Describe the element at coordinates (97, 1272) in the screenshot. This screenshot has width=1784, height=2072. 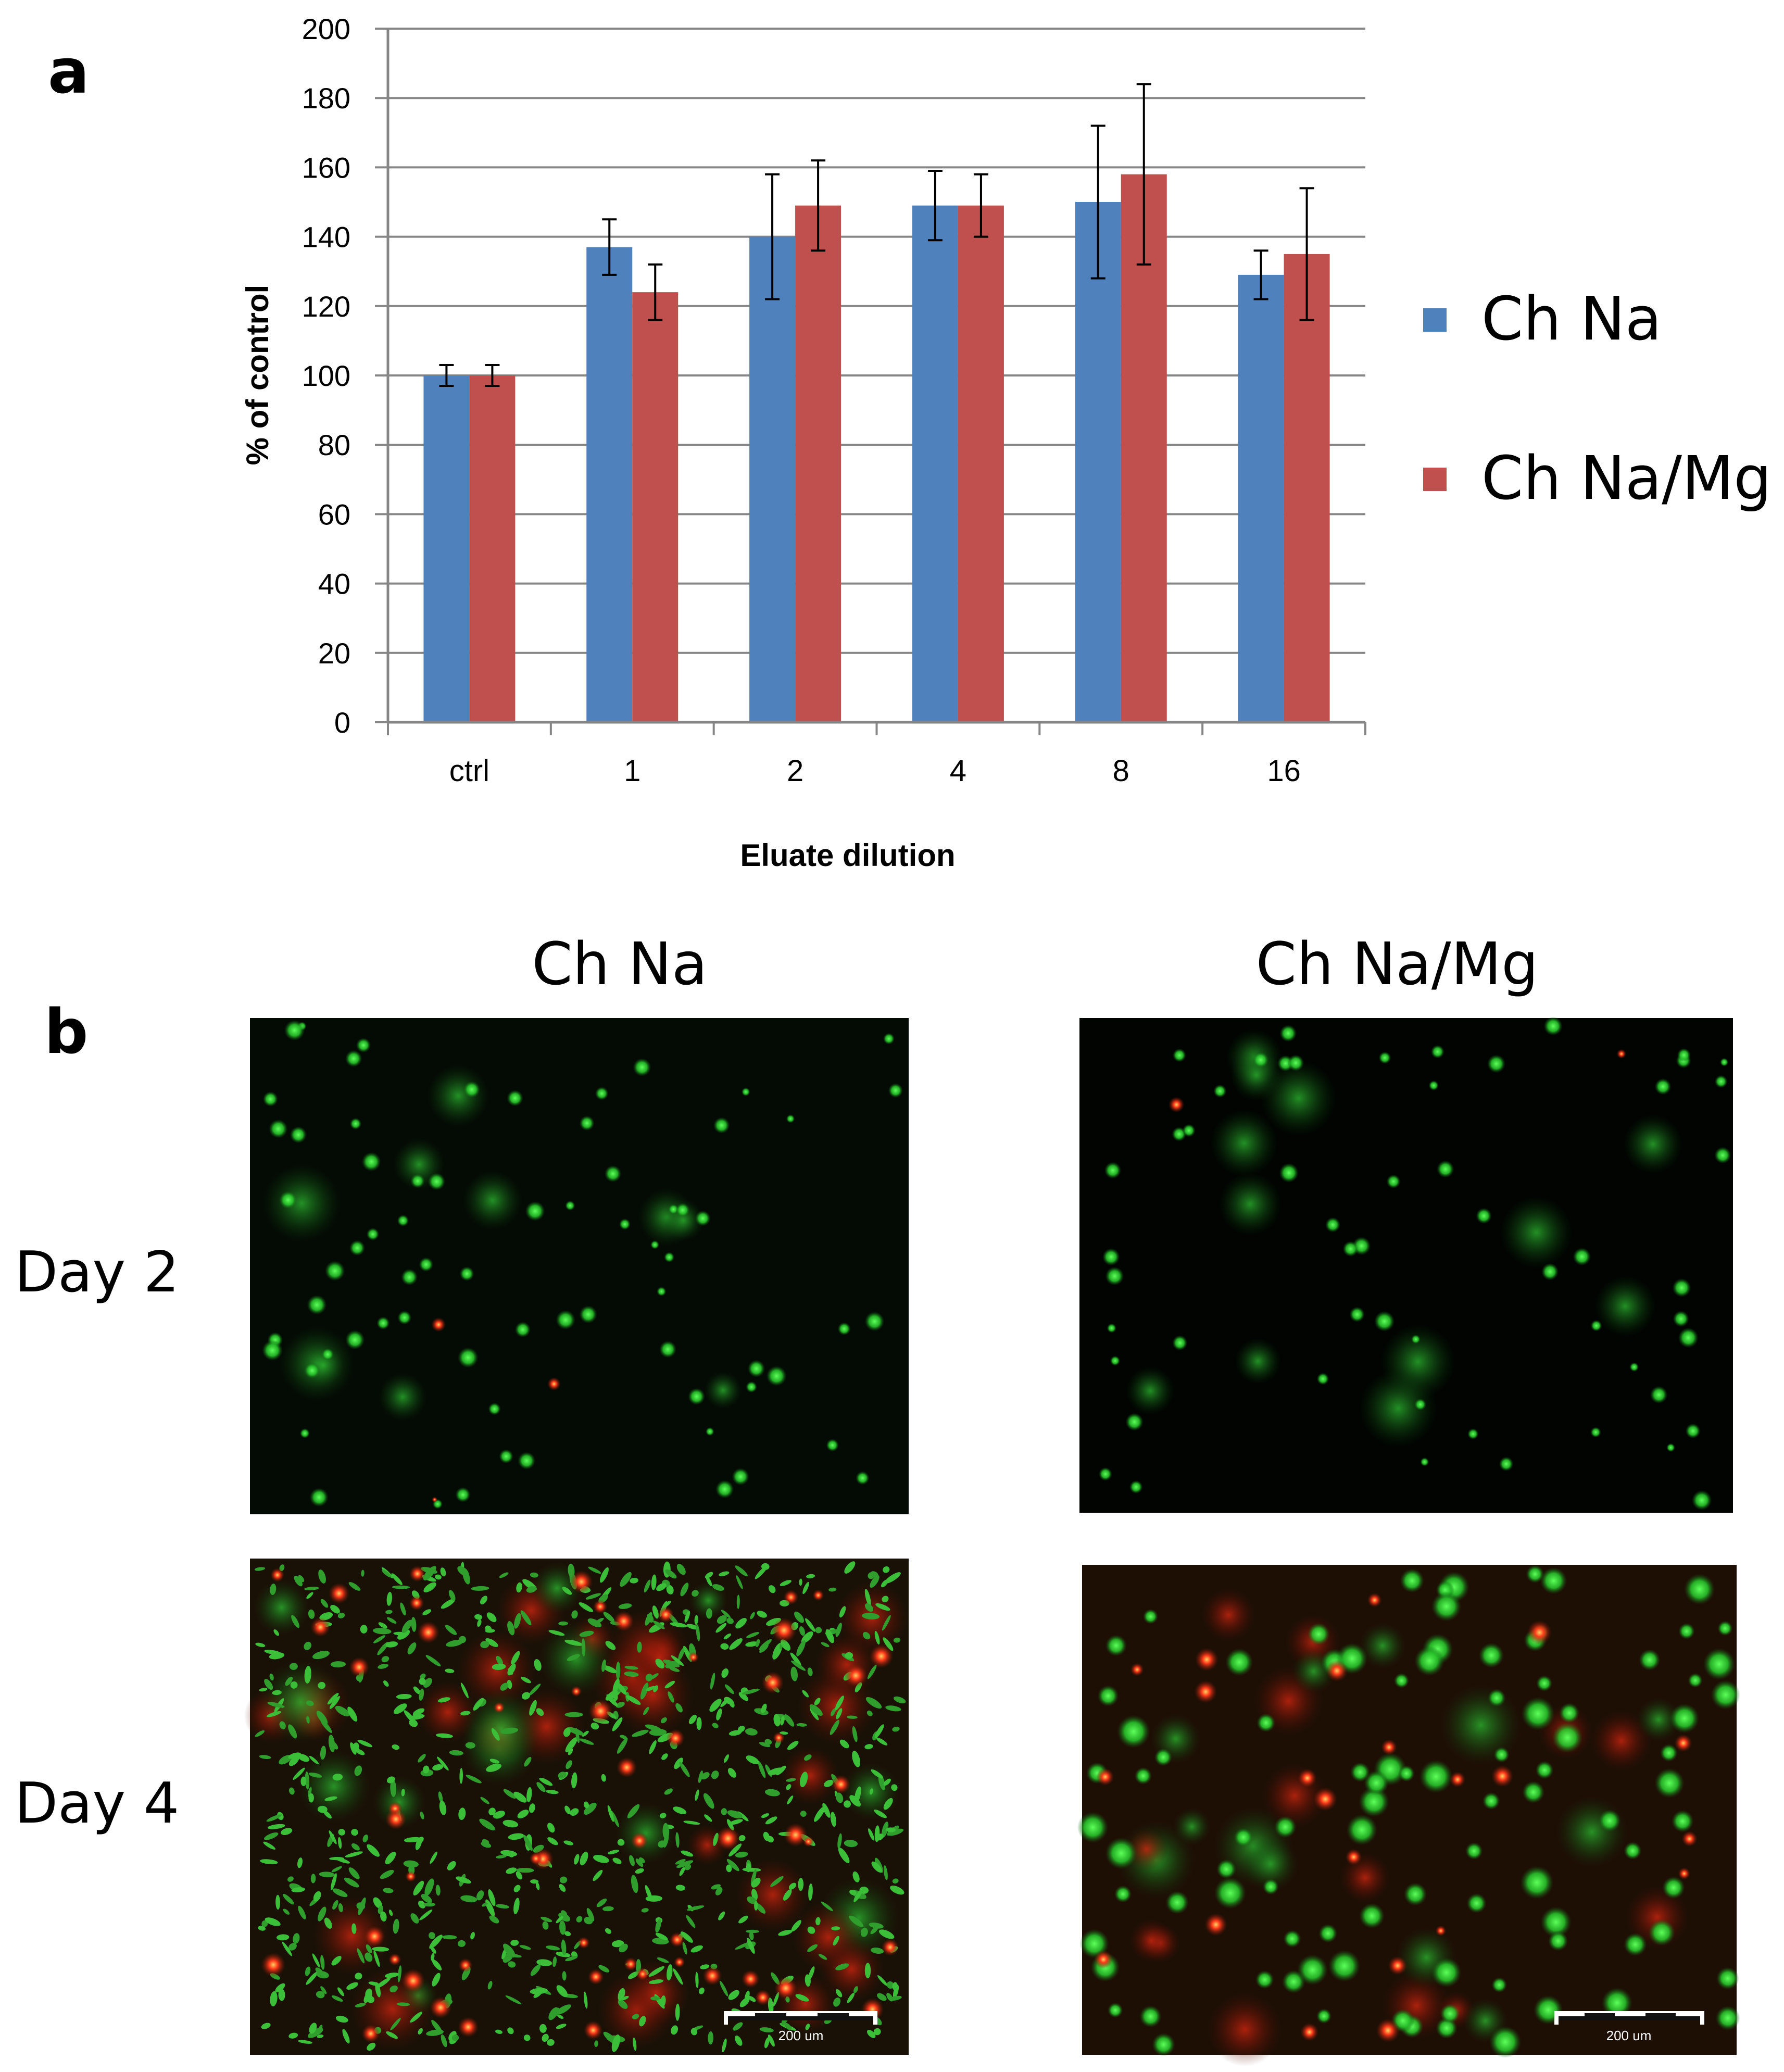
I see `row-label-day-2: Day 2` at that location.